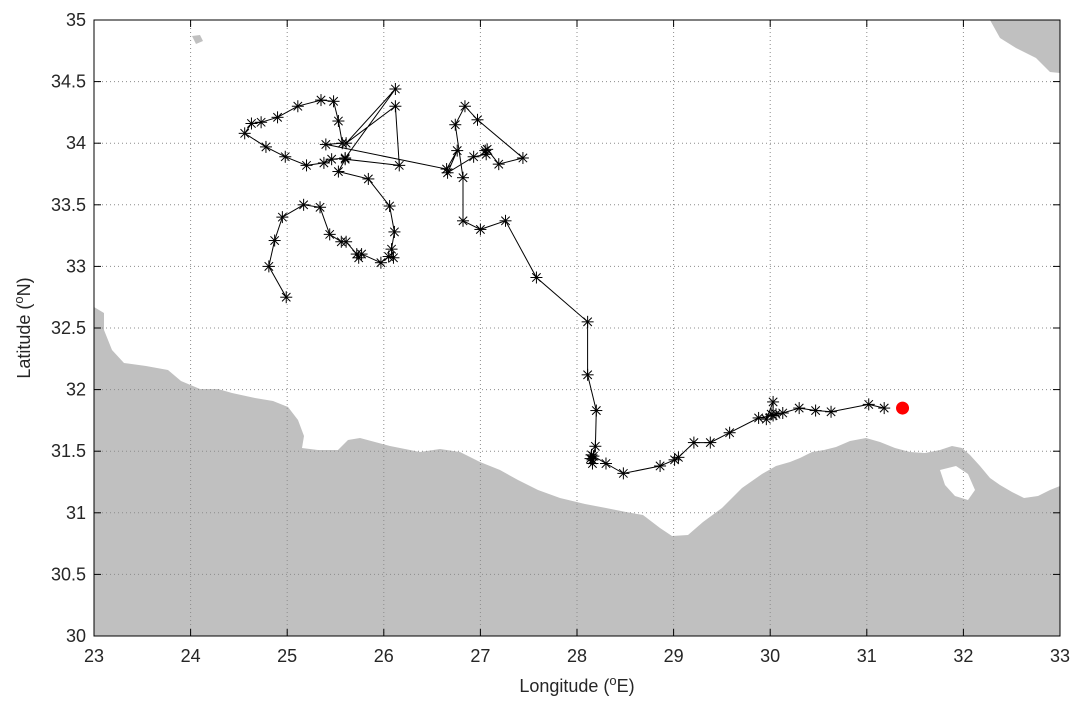  What do you see at coordinates (197, 39) in the screenshot?
I see `land-island` at bounding box center [197, 39].